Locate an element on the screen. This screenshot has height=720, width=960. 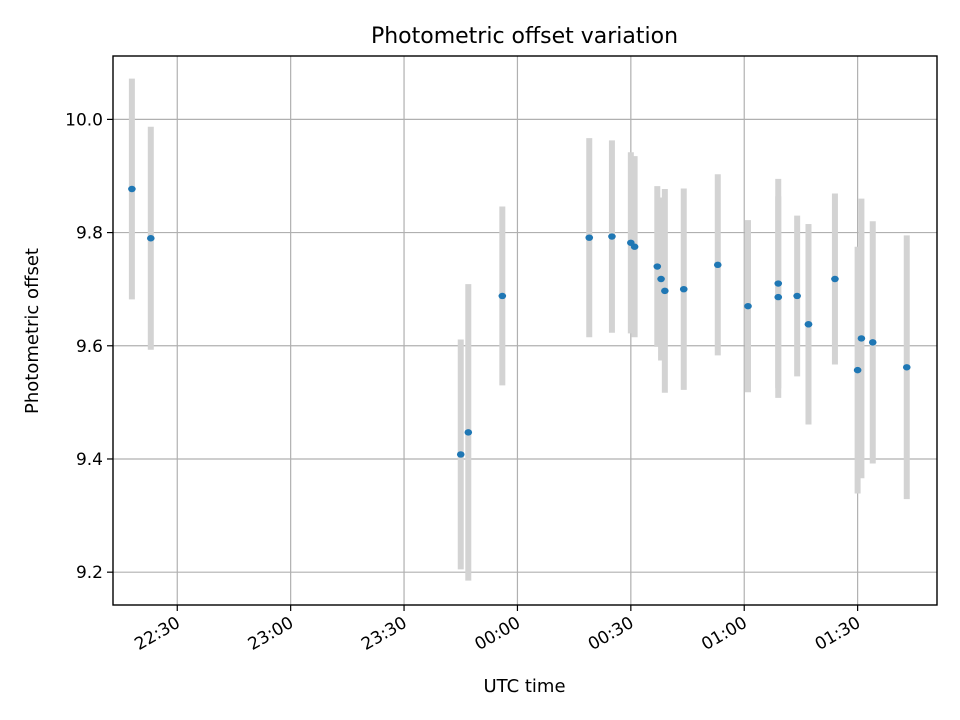
chart-title: Photometric offset variation is located at coordinates (524, 36).